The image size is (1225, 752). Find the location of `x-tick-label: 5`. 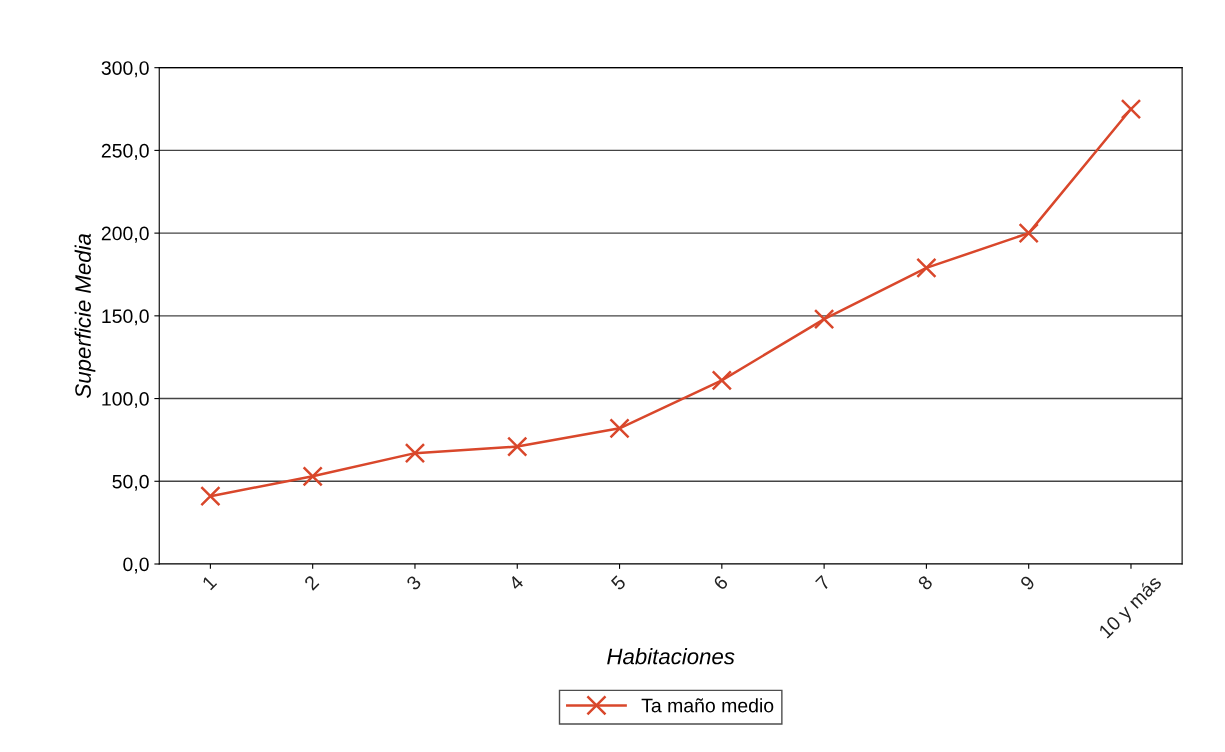

x-tick-label: 5 is located at coordinates (618, 582).